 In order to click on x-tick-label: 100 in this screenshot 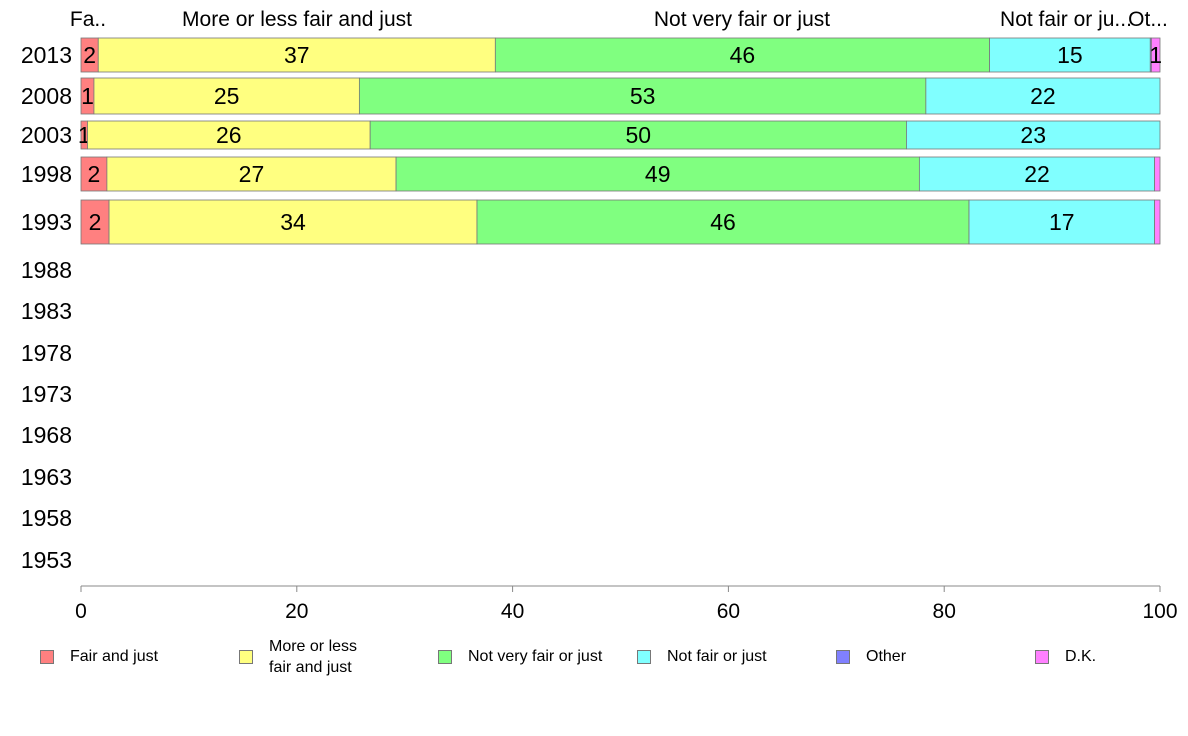, I will do `click(1159, 611)`.